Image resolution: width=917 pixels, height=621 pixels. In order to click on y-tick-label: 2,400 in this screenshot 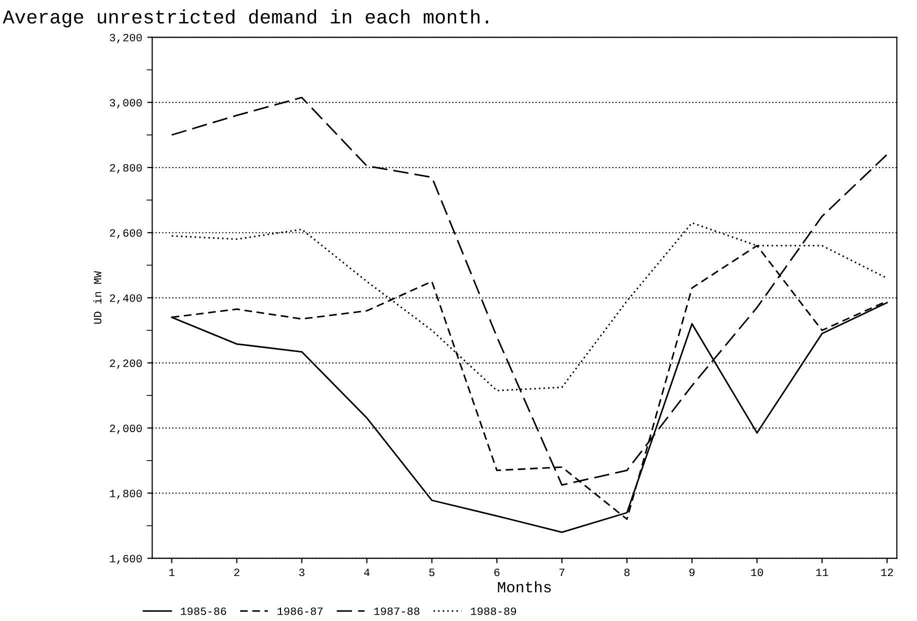, I will do `click(126, 299)`.